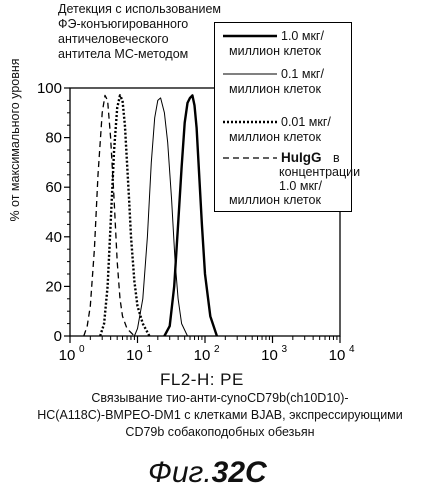 Image resolution: width=440 pixels, height=500 pixels. What do you see at coordinates (58, 336) in the screenshot?
I see `y-tick-label: 0` at bounding box center [58, 336].